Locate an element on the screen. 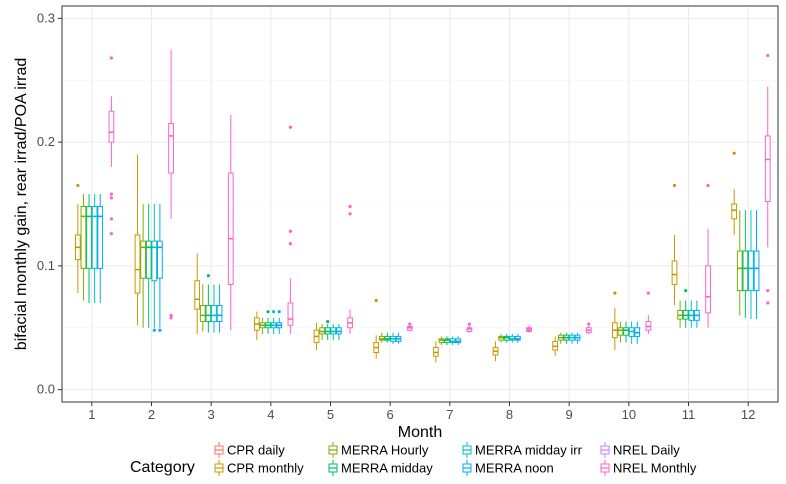 This screenshot has width=786, height=484. x-axis-title: Month is located at coordinates (420, 432).